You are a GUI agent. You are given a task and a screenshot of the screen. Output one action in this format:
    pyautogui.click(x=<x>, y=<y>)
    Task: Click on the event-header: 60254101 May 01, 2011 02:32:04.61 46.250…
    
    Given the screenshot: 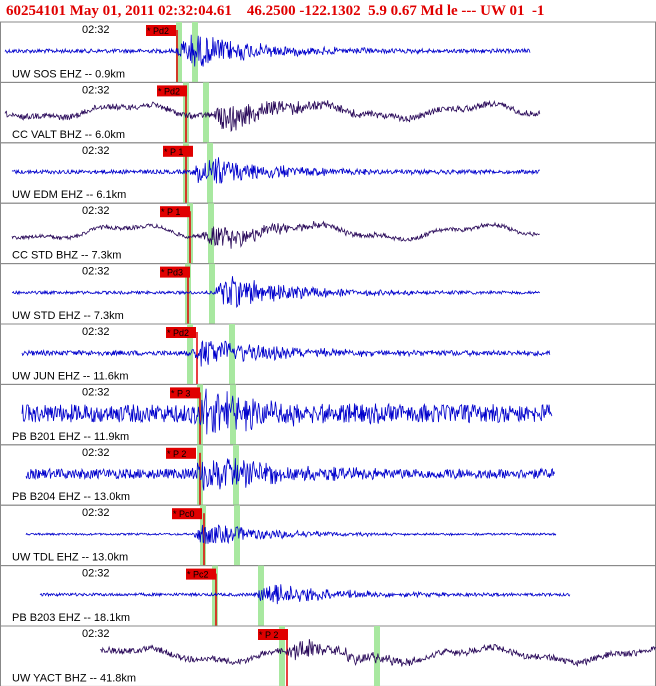 What is the action you would take?
    pyautogui.click(x=275, y=11)
    